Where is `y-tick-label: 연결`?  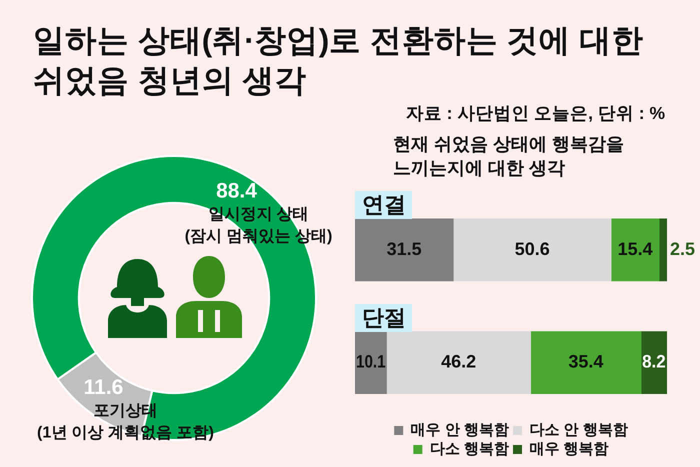 y-tick-label: 연결 is located at coordinates (384, 204).